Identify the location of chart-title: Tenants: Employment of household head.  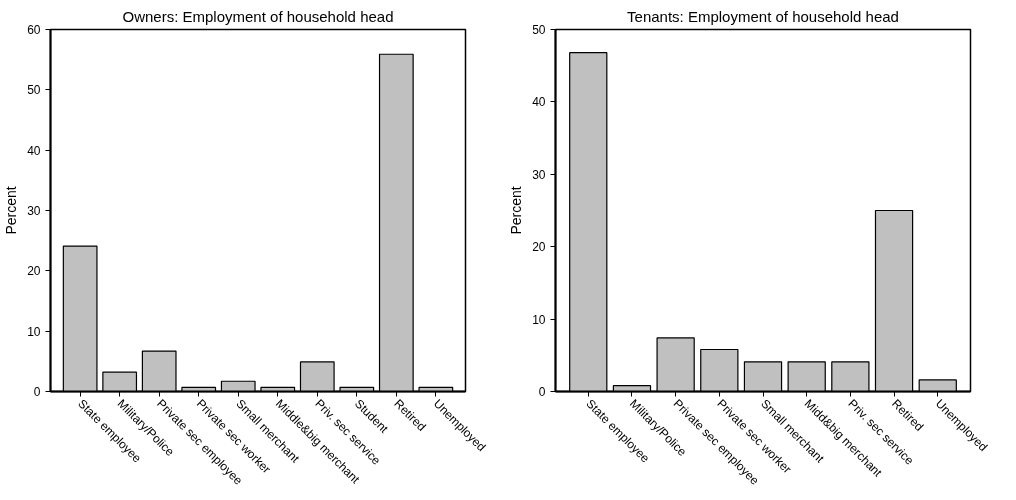
(763, 16).